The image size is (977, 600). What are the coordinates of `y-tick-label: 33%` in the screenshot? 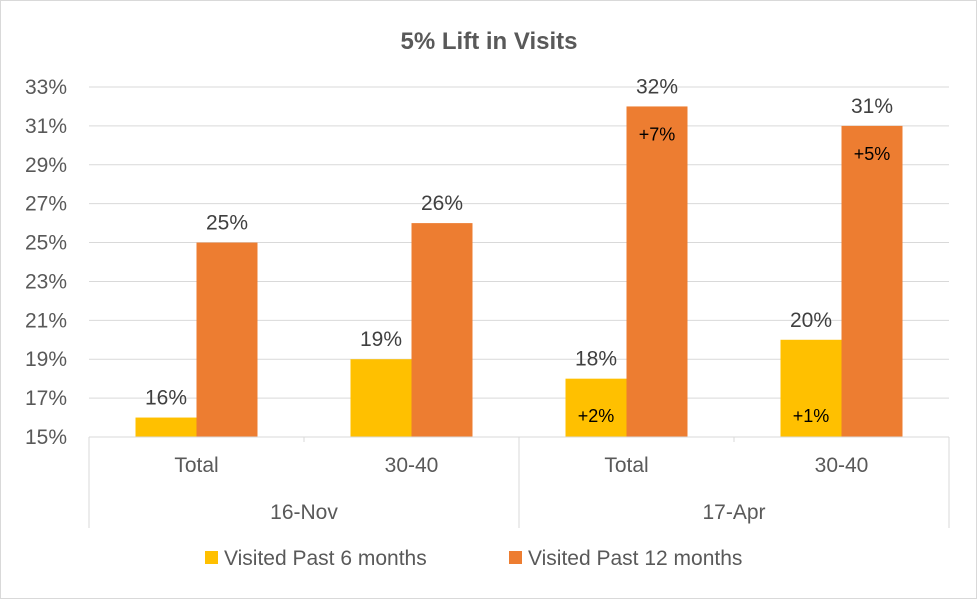 It's located at (46, 87).